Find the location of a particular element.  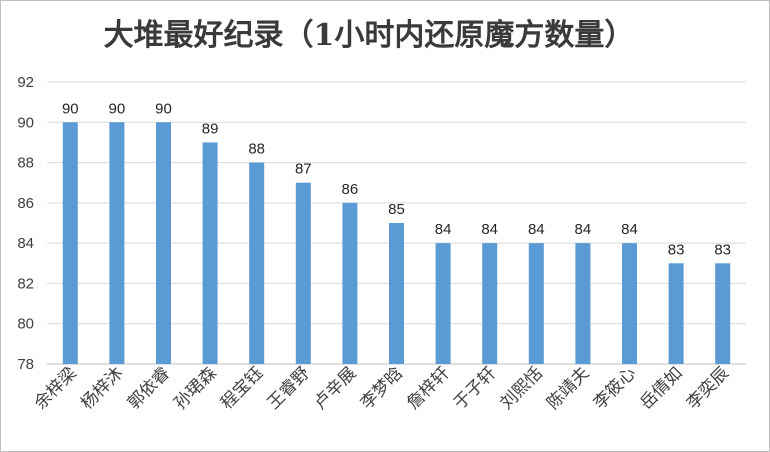

x-tick-label: 卢辛展 is located at coordinates (335, 388).